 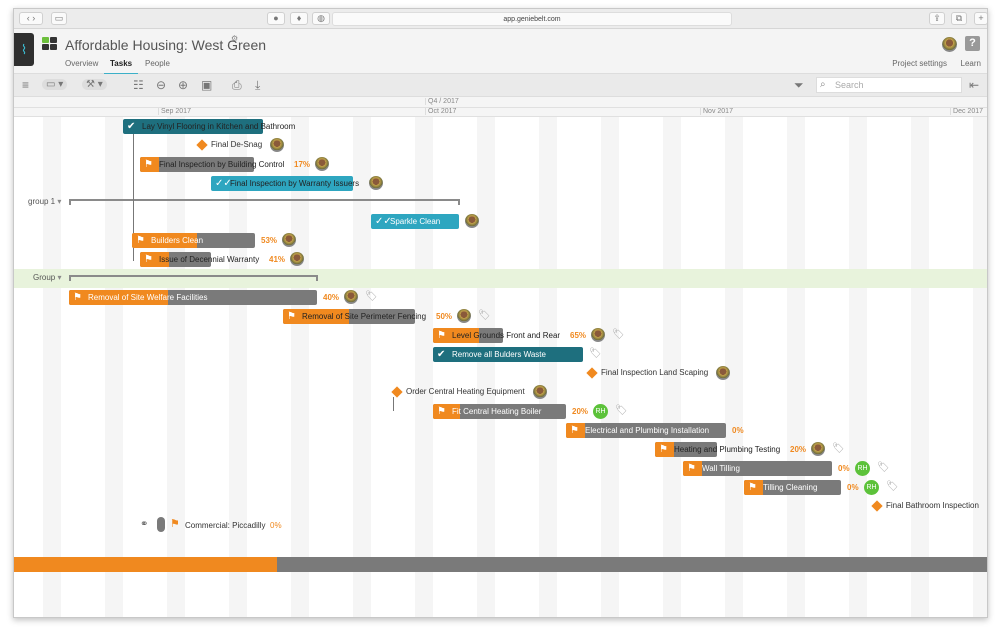 What do you see at coordinates (321, 18) in the screenshot?
I see `extension-icon-3: ◍` at bounding box center [321, 18].